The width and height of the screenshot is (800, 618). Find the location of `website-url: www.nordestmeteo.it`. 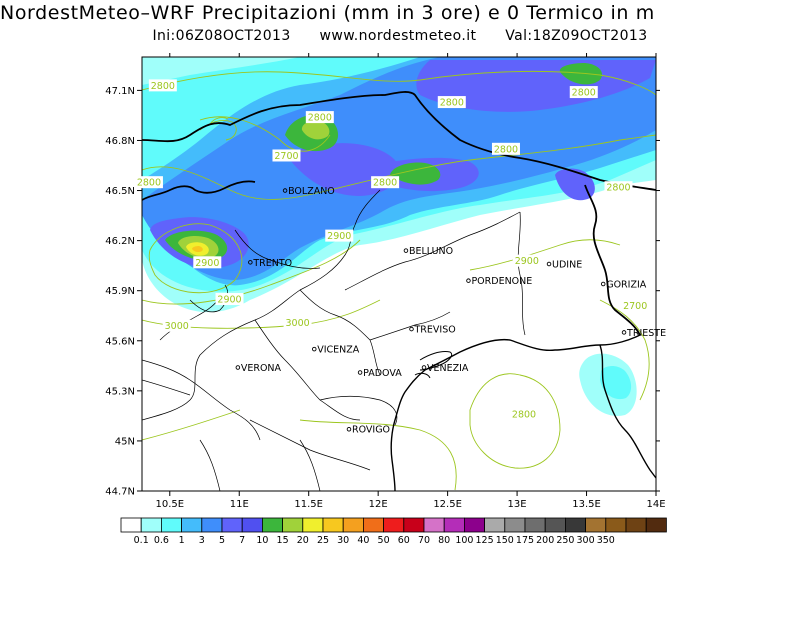

website-url: www.nordestmeteo.it is located at coordinates (398, 36).